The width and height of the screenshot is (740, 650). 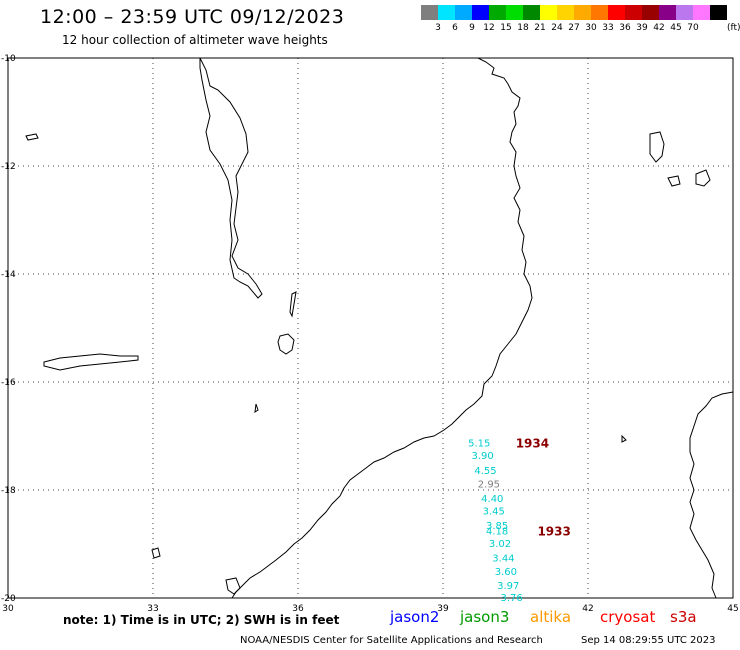 What do you see at coordinates (485, 471) in the screenshot?
I see `wave-height-value: 4.55` at bounding box center [485, 471].